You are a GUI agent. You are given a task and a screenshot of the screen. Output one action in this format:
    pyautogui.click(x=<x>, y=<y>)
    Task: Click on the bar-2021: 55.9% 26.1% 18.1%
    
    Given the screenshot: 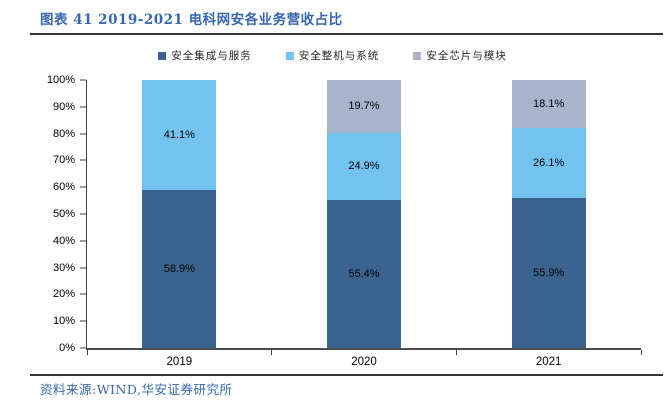 What is the action you would take?
    pyautogui.click(x=548, y=213)
    